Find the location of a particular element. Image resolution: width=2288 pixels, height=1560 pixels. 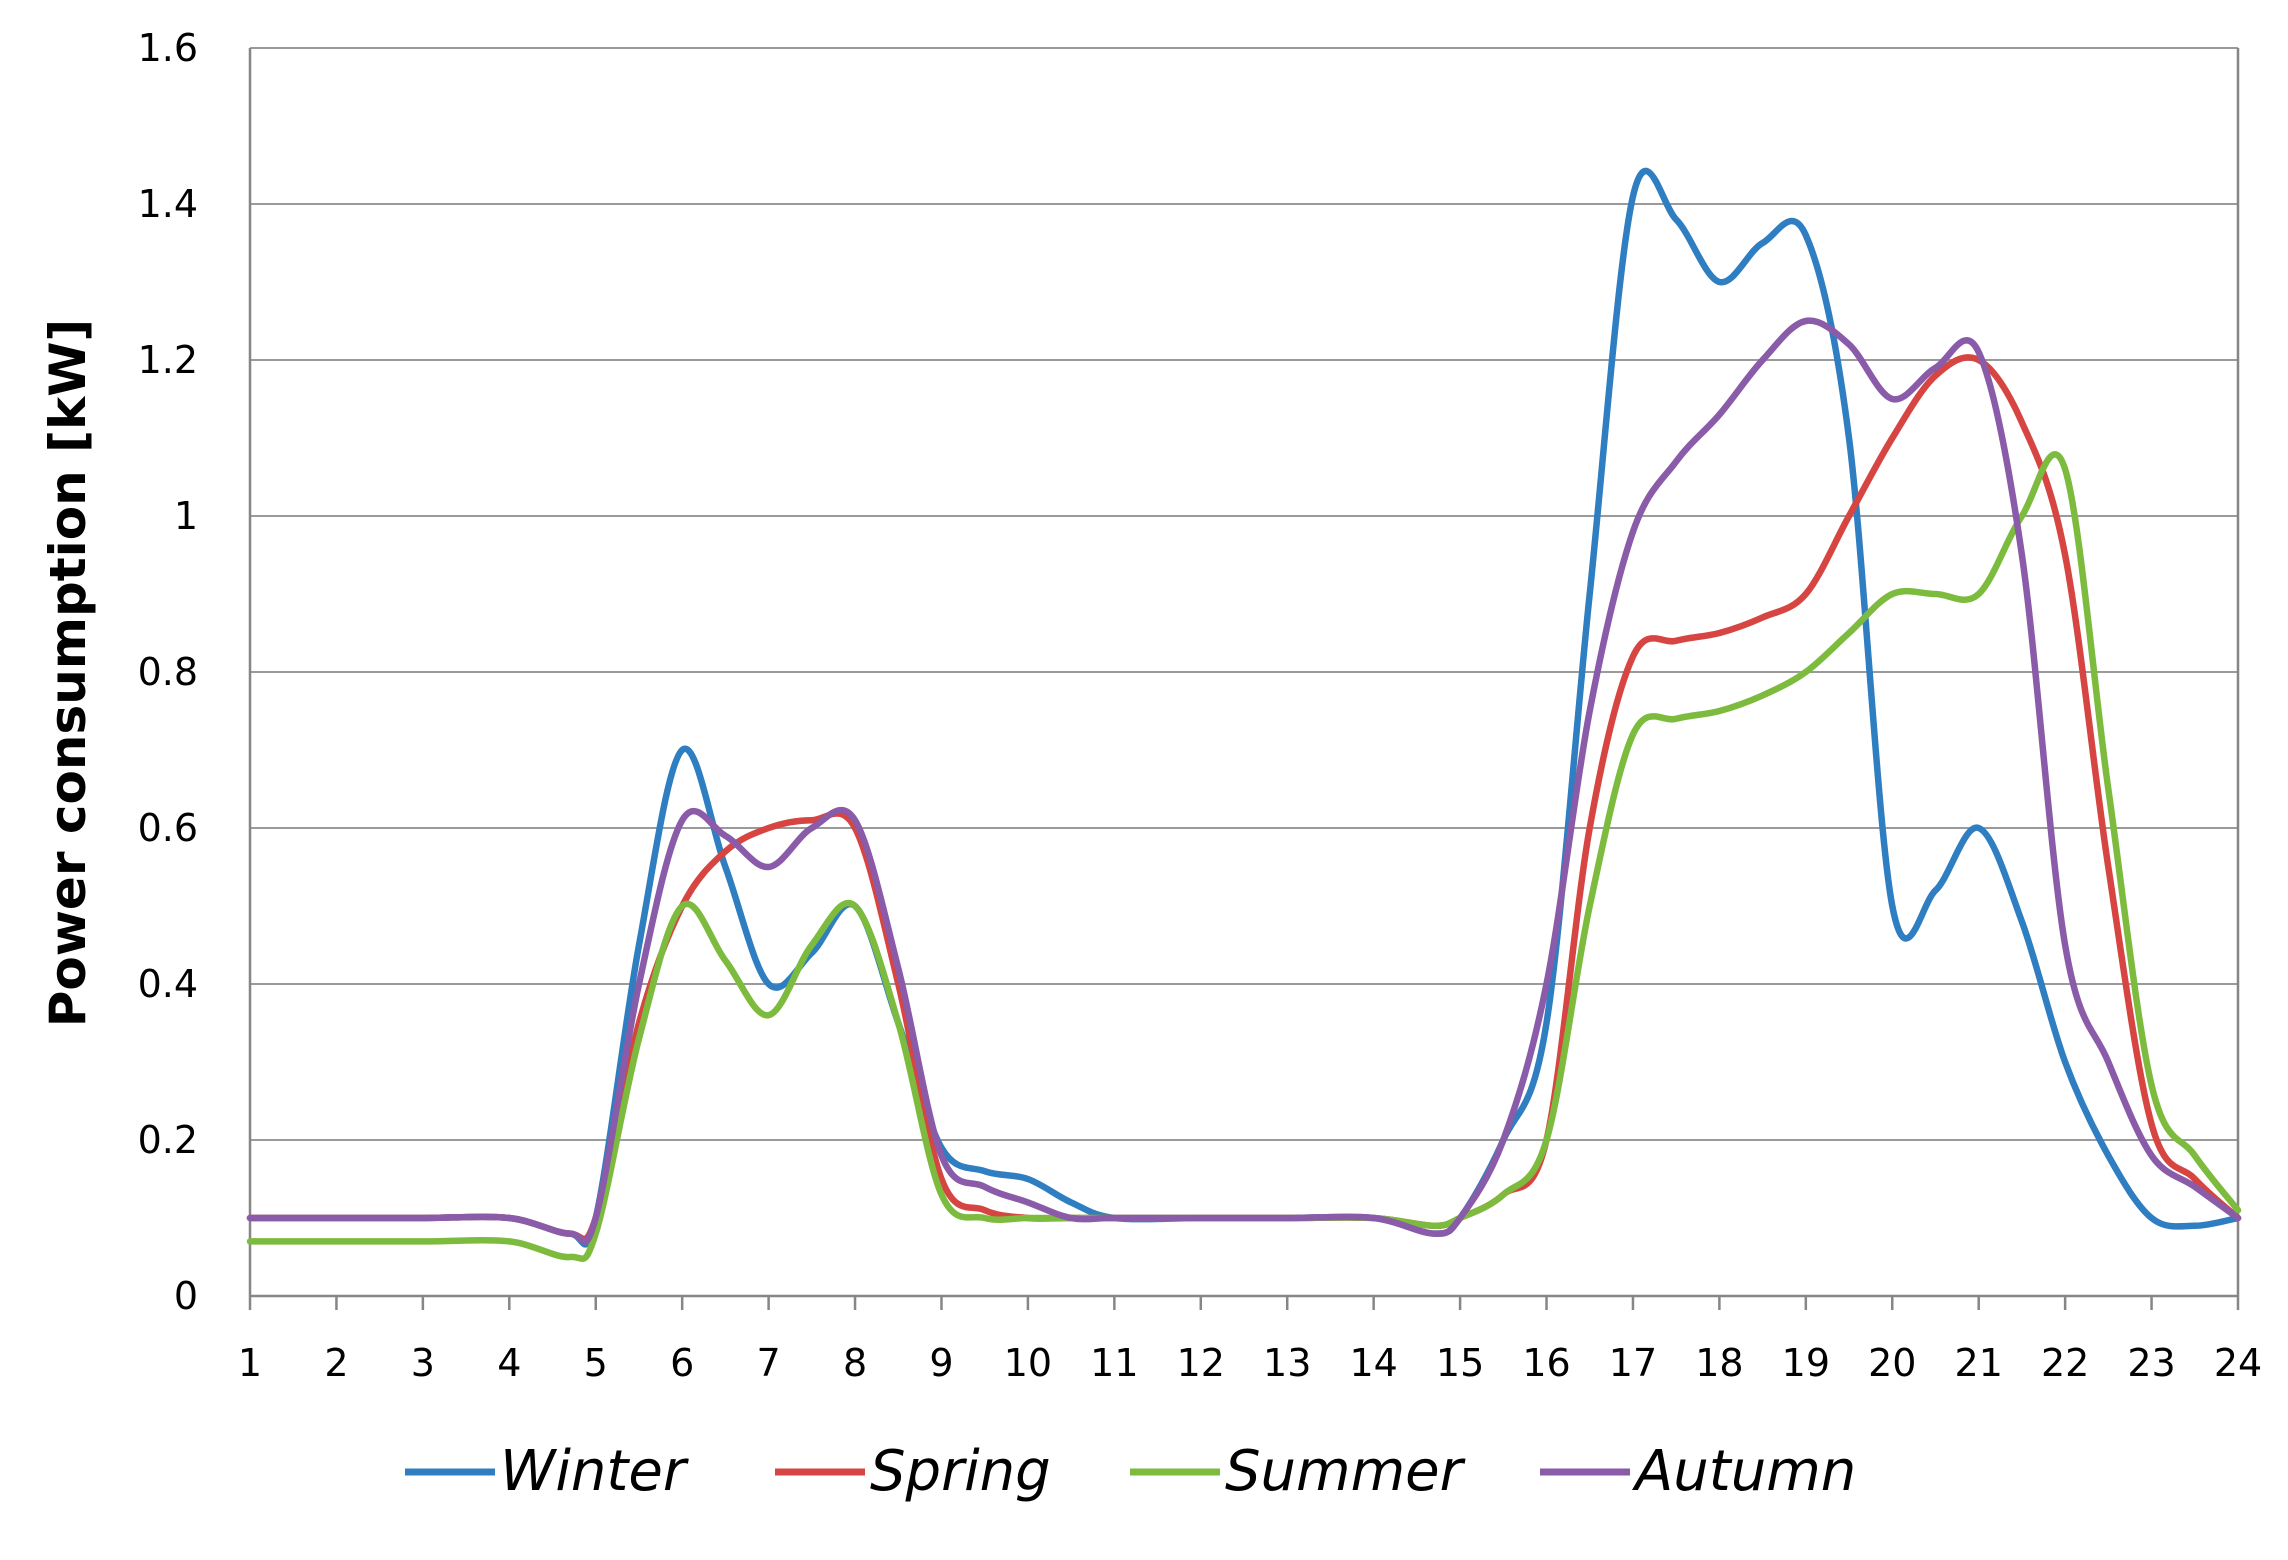

legend-label-winter: Winter is located at coordinates (594, 1471).